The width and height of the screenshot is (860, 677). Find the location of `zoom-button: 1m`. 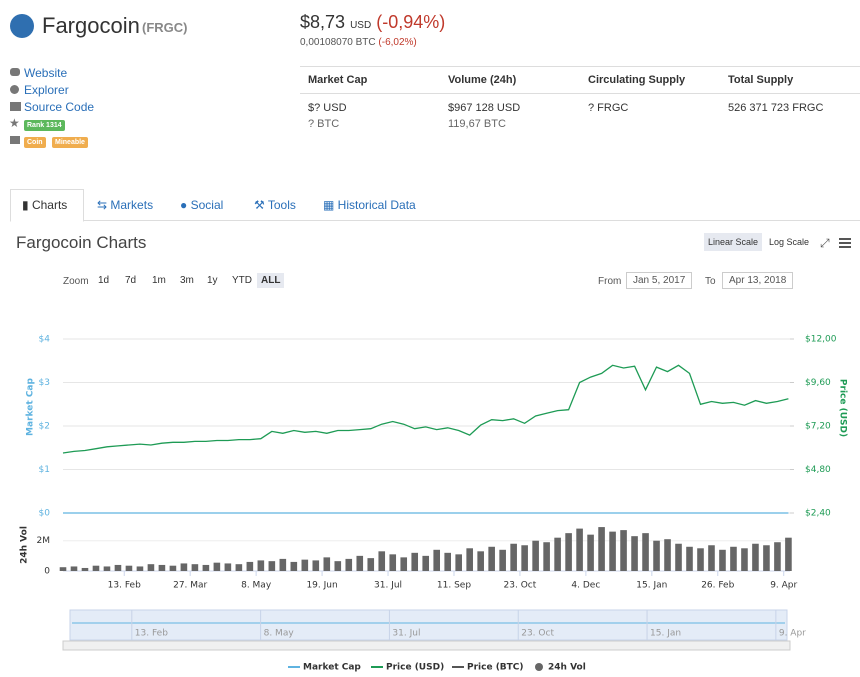

zoom-button: 1m is located at coordinates (159, 280).